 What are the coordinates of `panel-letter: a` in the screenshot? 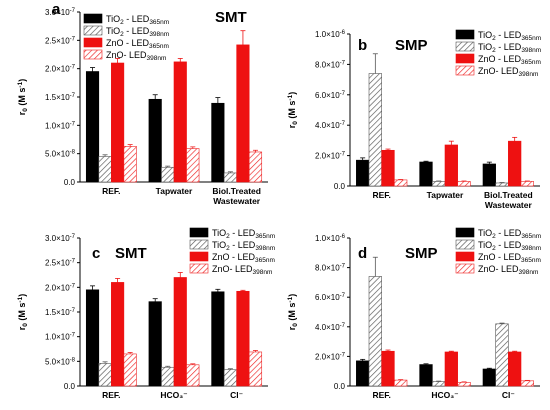 It's located at (56, 9).